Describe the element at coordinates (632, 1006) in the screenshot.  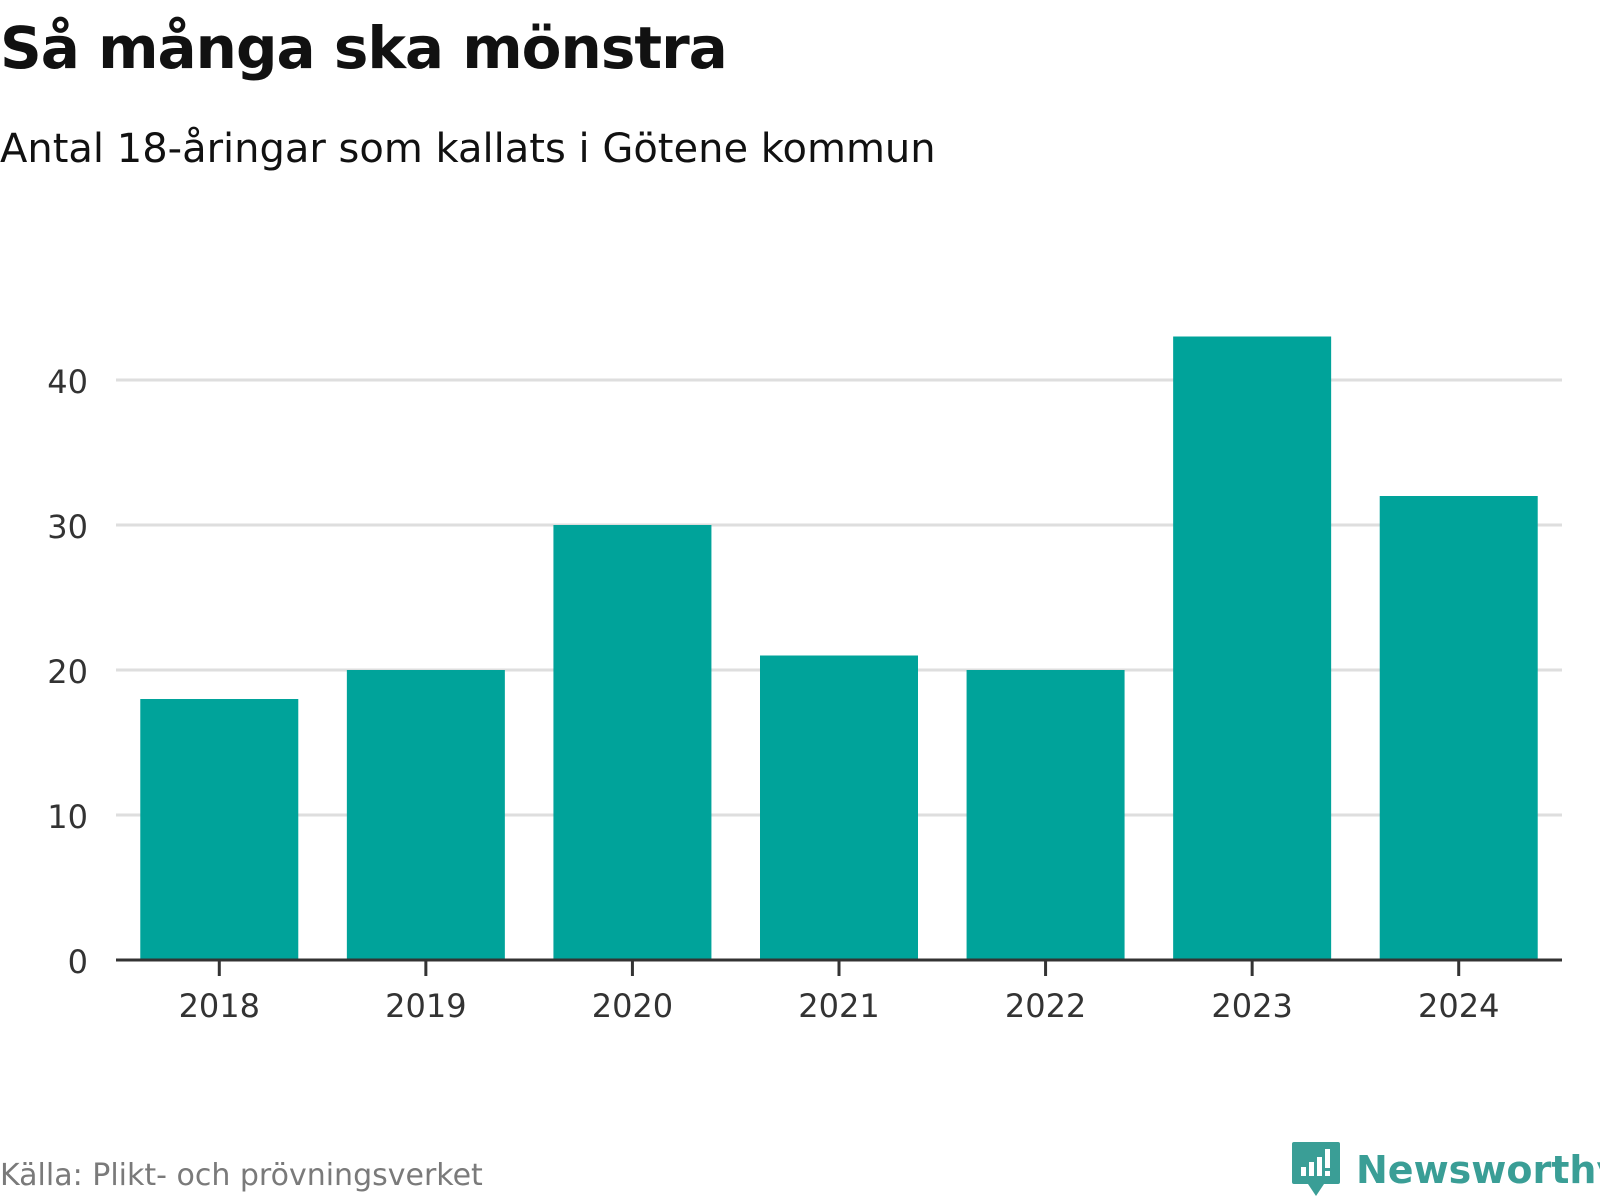
I see `x-tick-label: 2020` at that location.